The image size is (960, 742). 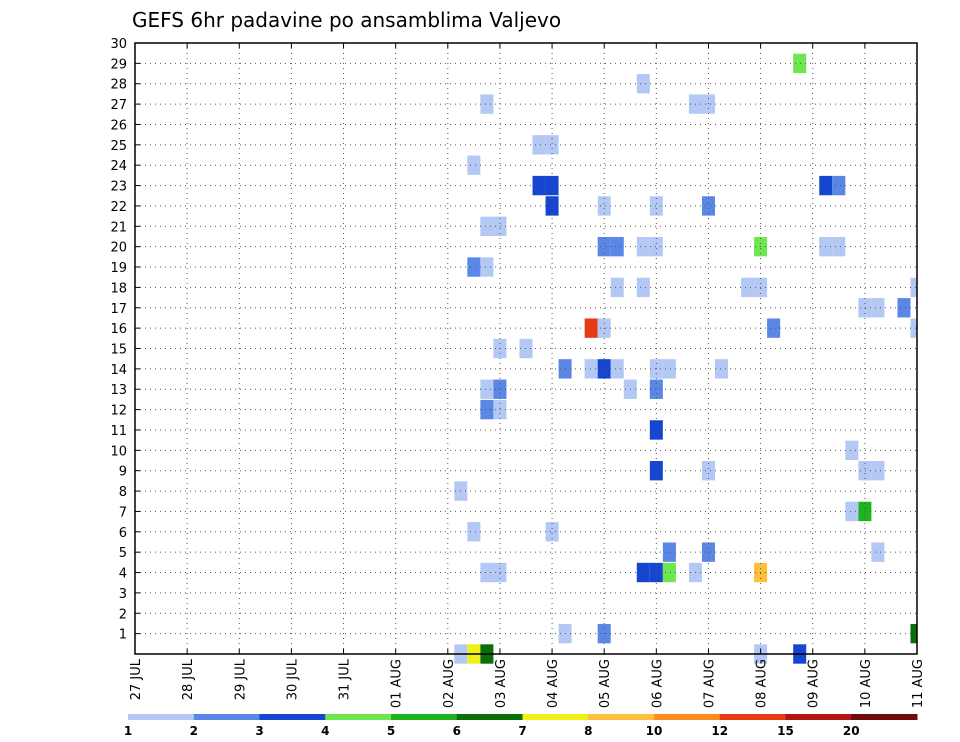 What do you see at coordinates (785, 731) in the screenshot?
I see `colorbar-label: 15` at bounding box center [785, 731].